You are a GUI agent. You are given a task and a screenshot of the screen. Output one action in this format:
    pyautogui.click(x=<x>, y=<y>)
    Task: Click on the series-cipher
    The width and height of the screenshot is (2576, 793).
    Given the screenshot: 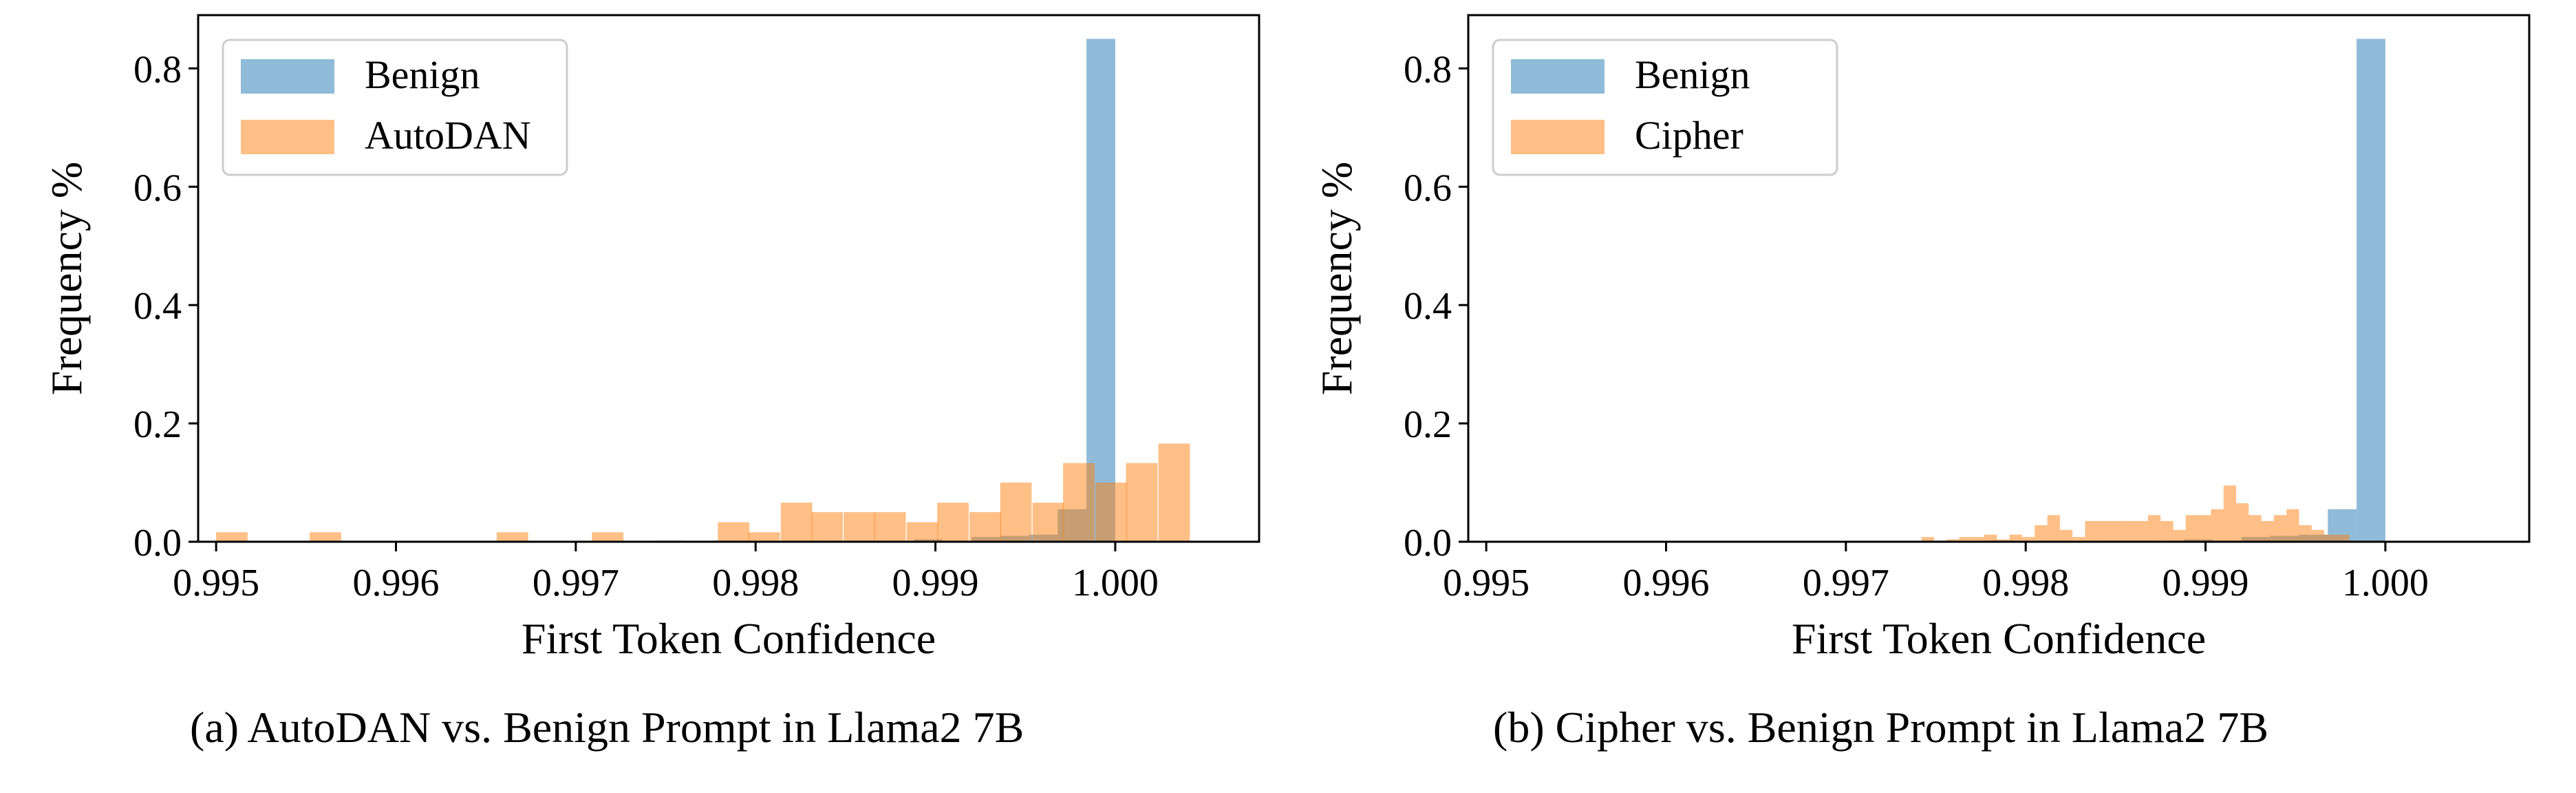 What is the action you would take?
    pyautogui.click(x=2136, y=513)
    